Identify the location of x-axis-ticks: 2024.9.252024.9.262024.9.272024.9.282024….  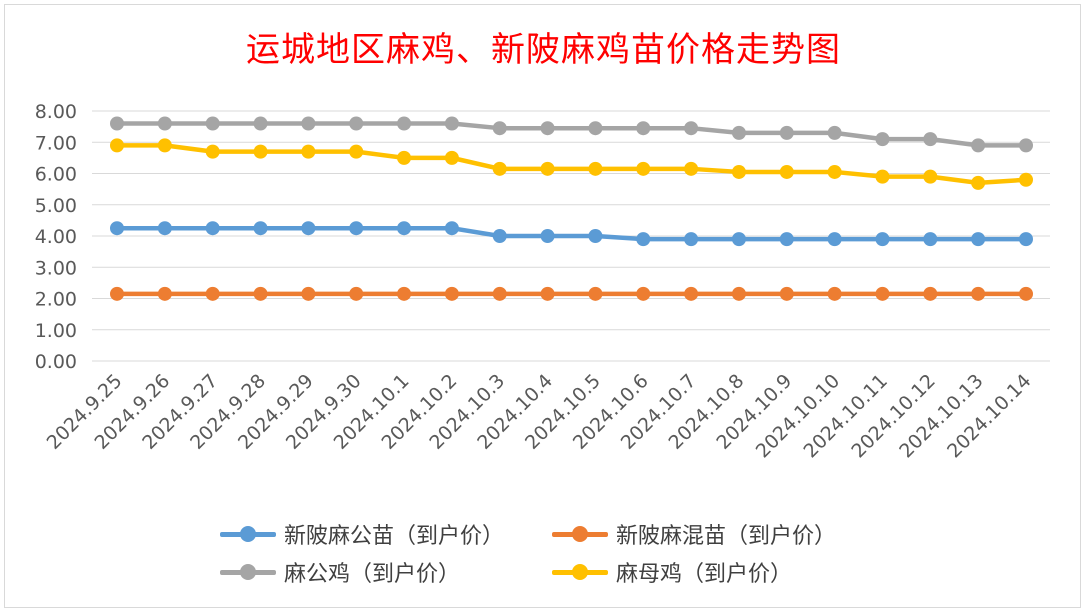
(539, 416).